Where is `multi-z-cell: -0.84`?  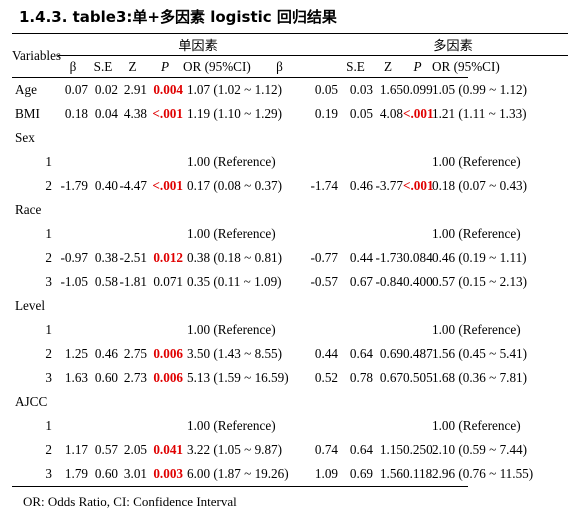
multi-z-cell: -0.84 is located at coordinates (389, 281).